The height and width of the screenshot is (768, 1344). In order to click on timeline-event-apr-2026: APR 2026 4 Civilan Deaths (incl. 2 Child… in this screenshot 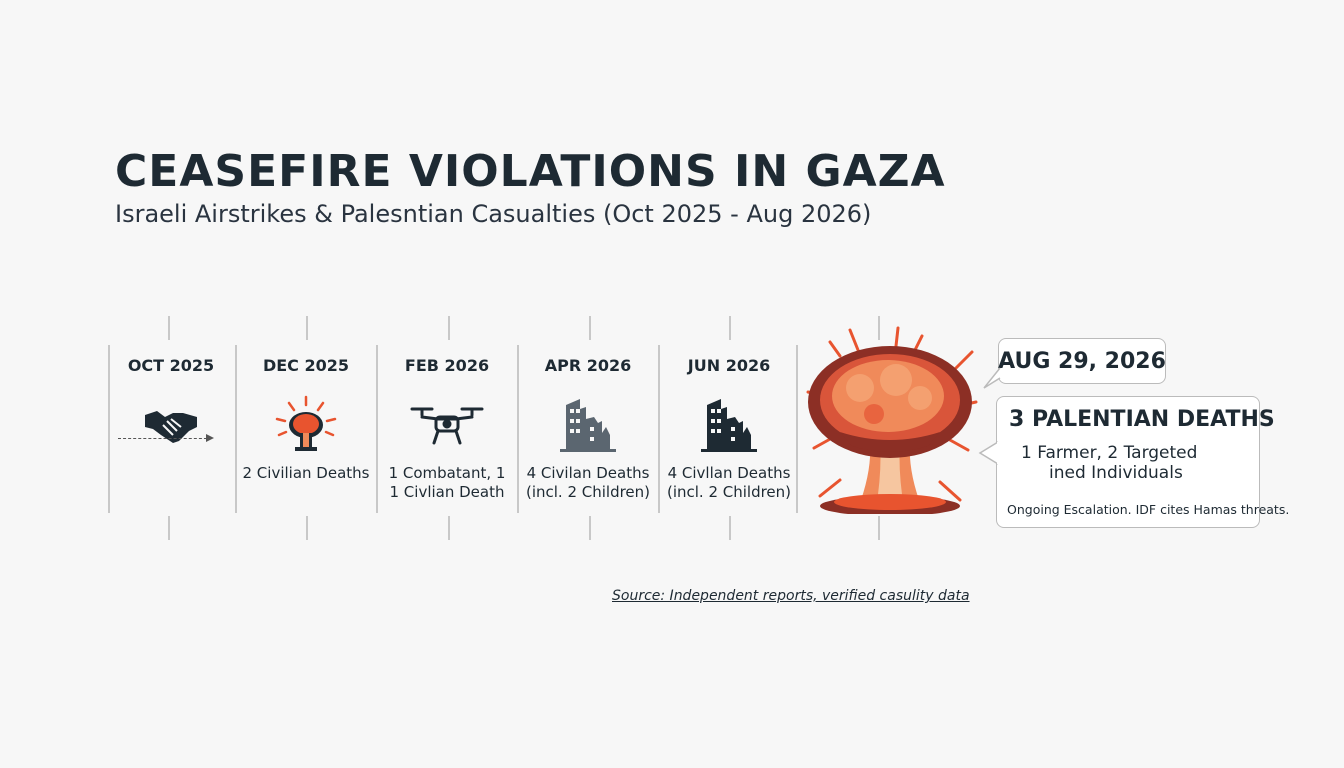, I will do `click(588, 427)`.